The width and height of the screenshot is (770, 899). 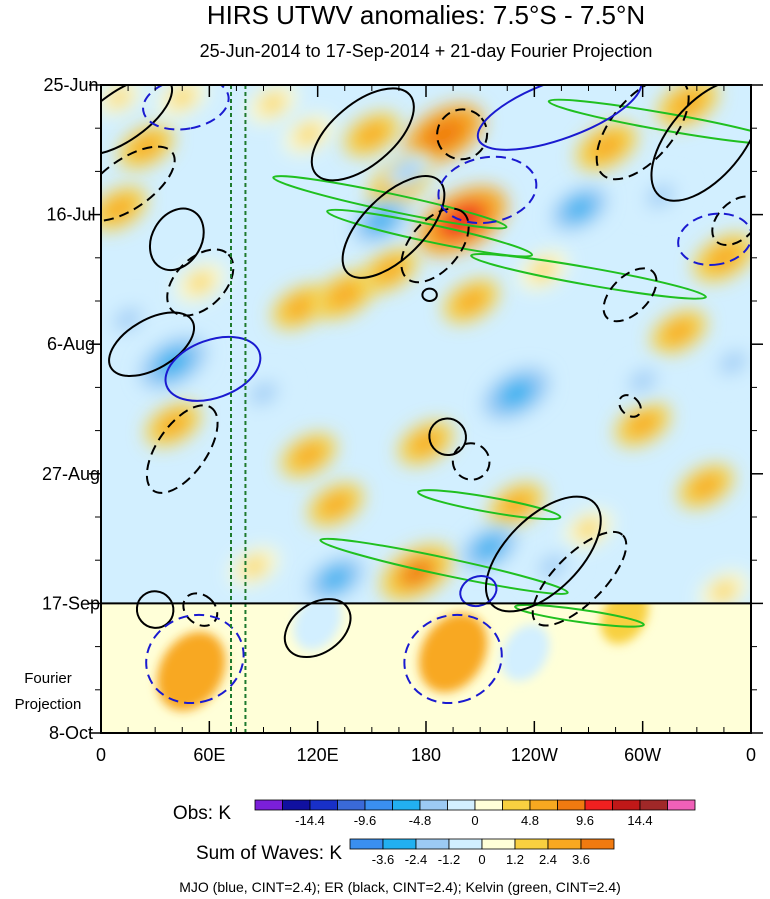 I want to click on y-tick-label: 17-Sep, so click(x=71, y=603).